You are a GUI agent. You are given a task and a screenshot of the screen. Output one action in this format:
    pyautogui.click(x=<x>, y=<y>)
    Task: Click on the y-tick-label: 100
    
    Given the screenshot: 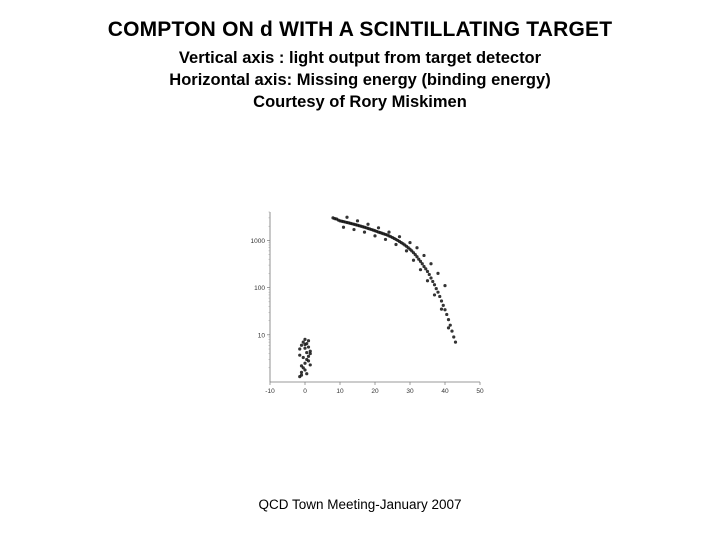 What is the action you would take?
    pyautogui.click(x=259, y=288)
    